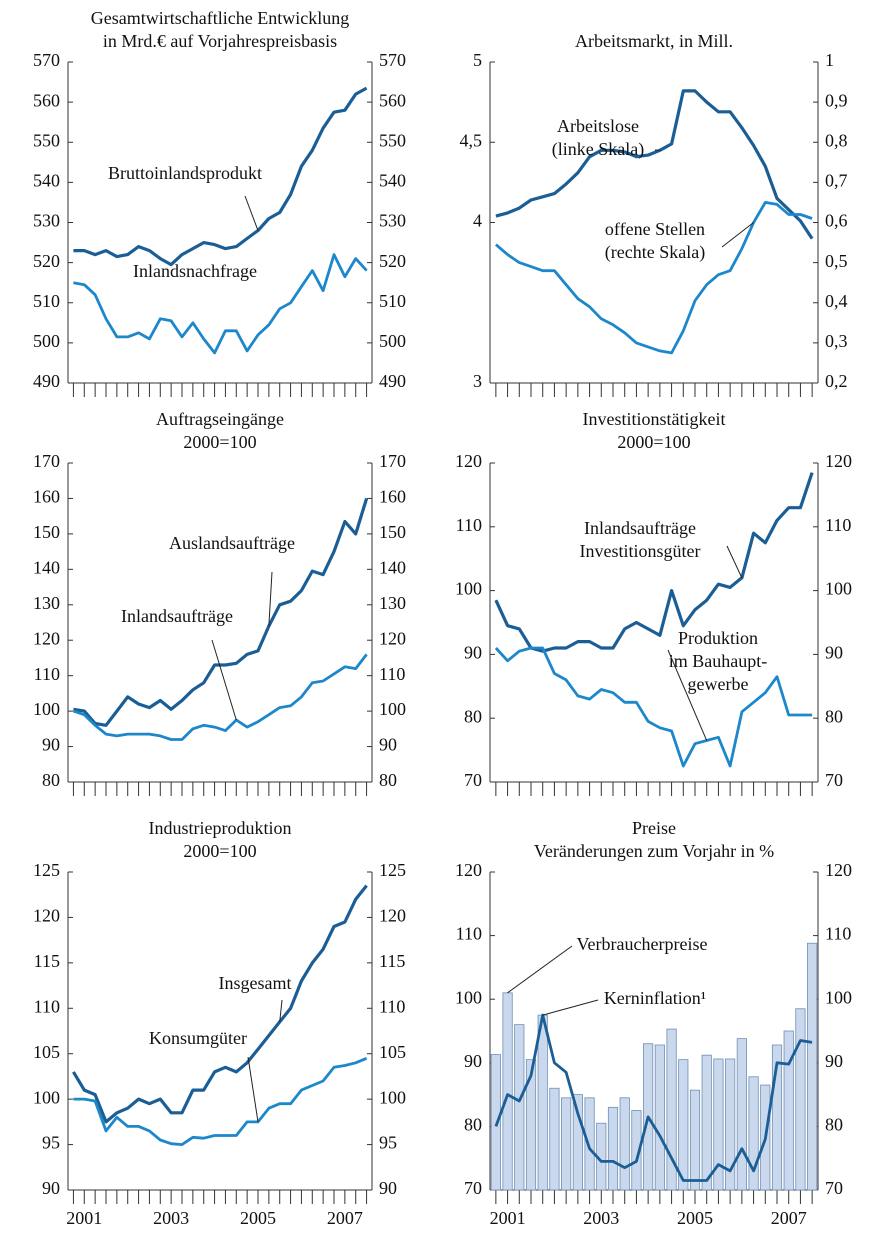 The image size is (884, 1239). What do you see at coordinates (640, 528) in the screenshot?
I see `series-label: Inlandsaufträge` at bounding box center [640, 528].